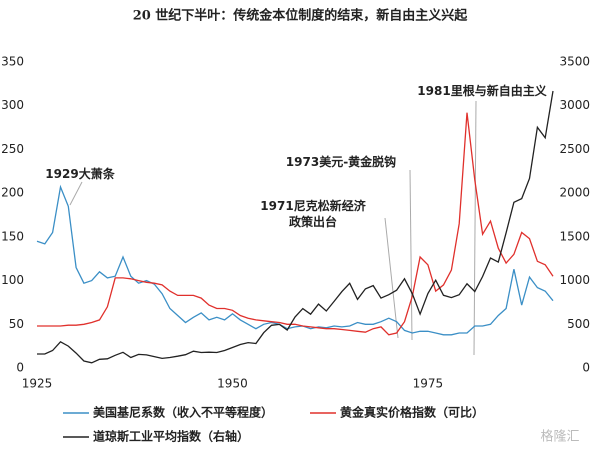  Describe the element at coordinates (574, 149) in the screenshot. I see `y2-tick-label: 2500` at that location.